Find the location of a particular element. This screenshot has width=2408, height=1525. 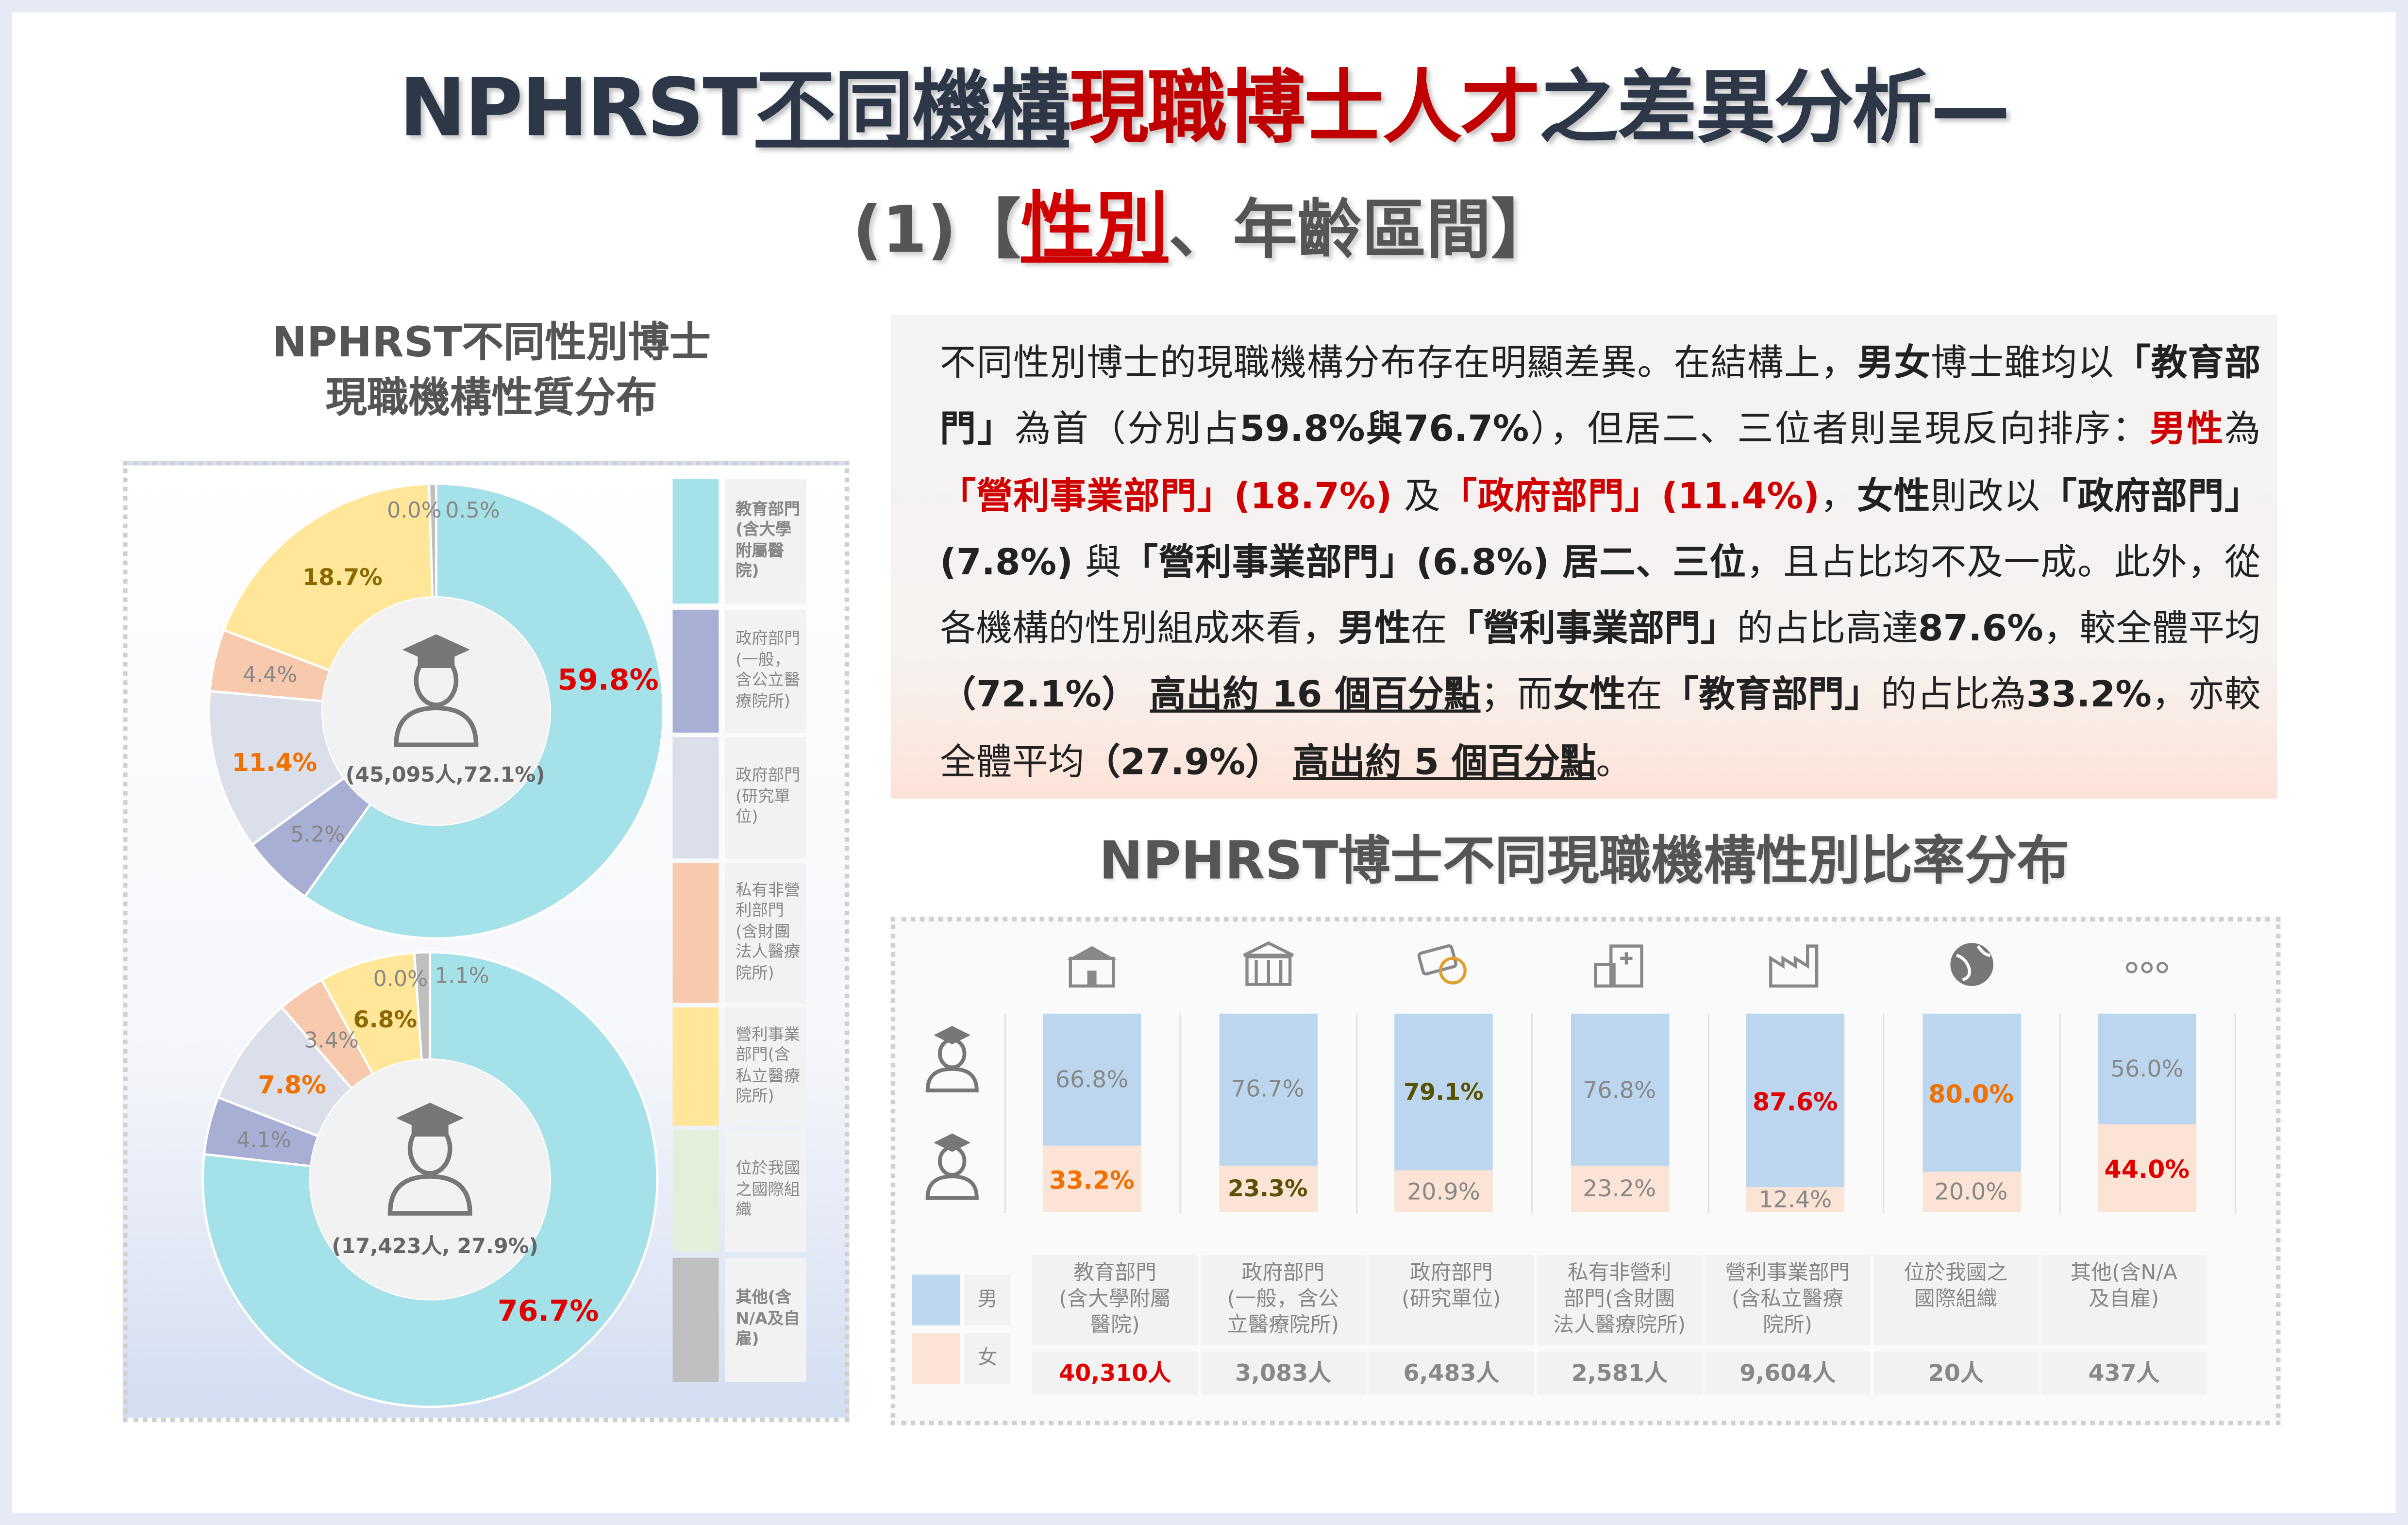

paragraph-segment: 則改以 is located at coordinates (1986, 495).